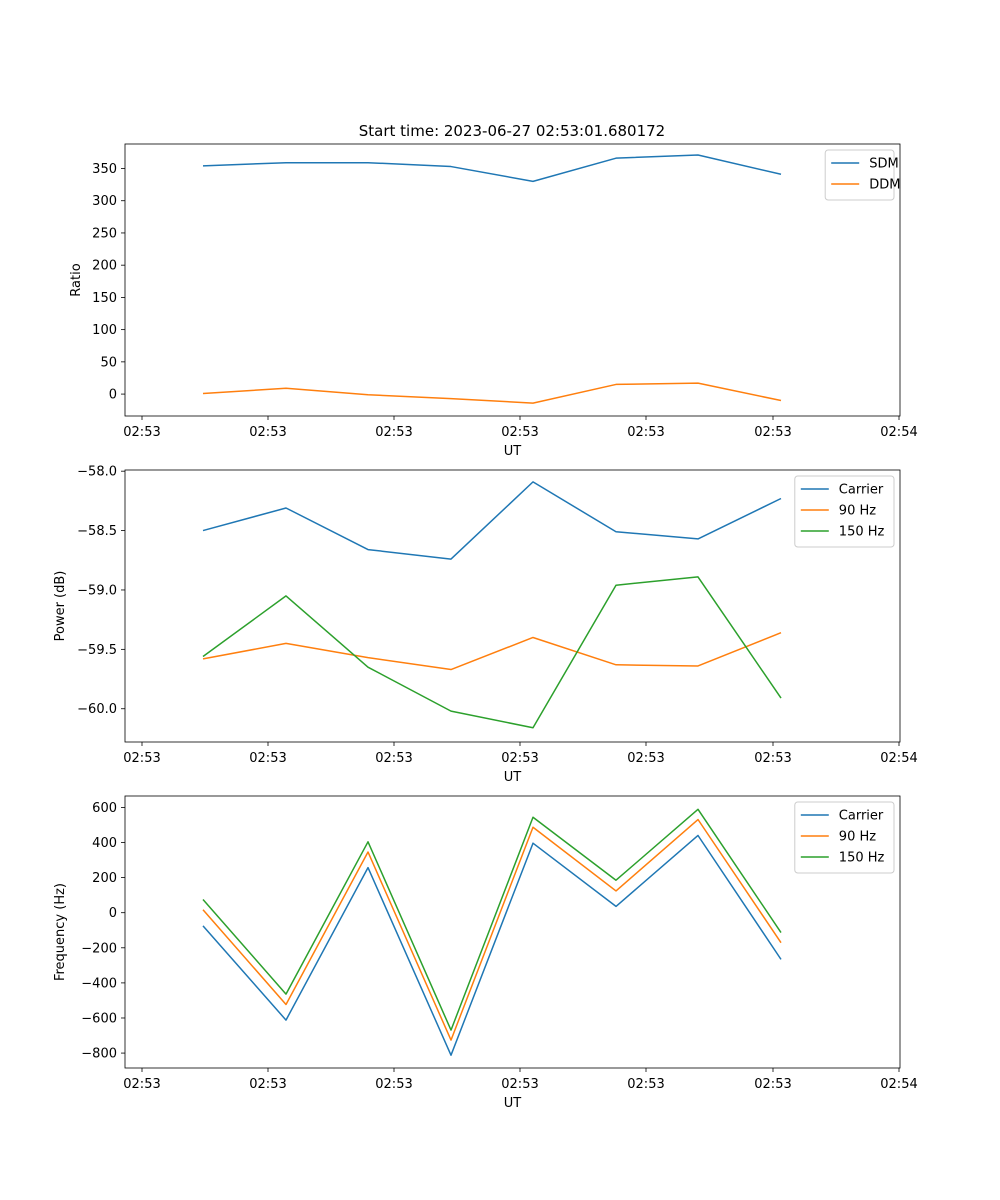 This screenshot has width=1000, height=1200. What do you see at coordinates (97, 709) in the screenshot?
I see `y-tick-label: −60.0` at bounding box center [97, 709].